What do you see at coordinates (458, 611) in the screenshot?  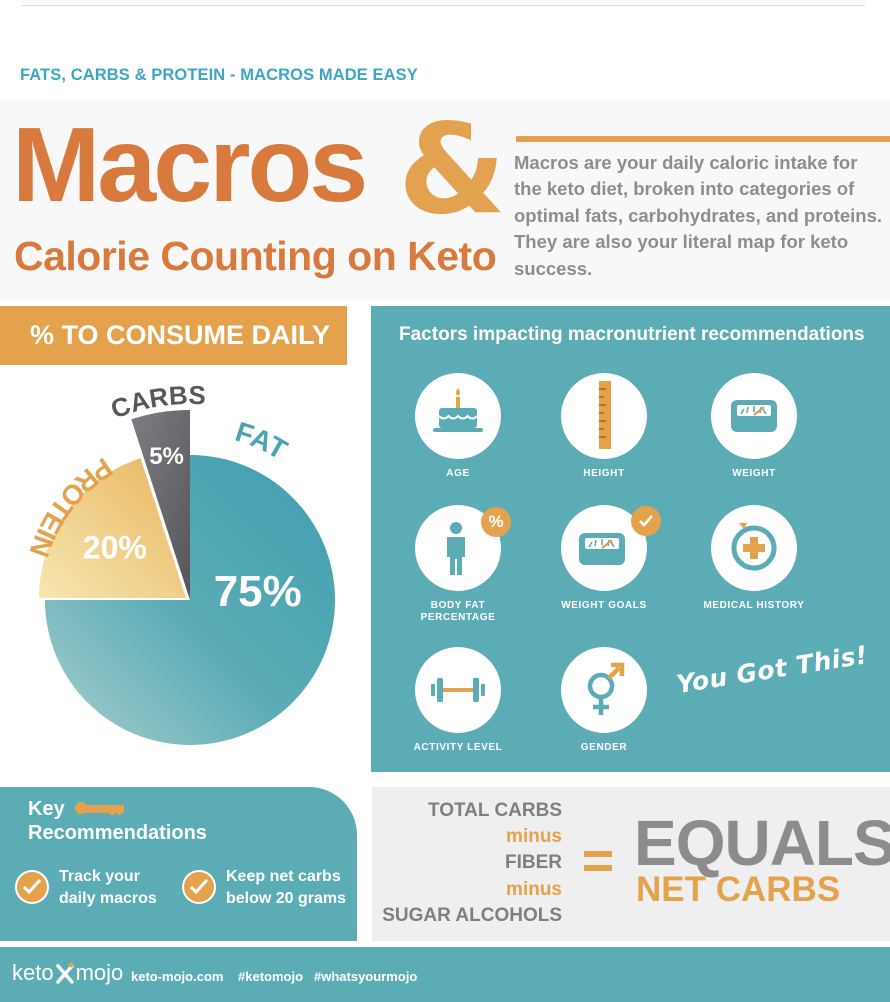 I see `factor-body-fat-label: BODY FAT PERCENTAGE` at bounding box center [458, 611].